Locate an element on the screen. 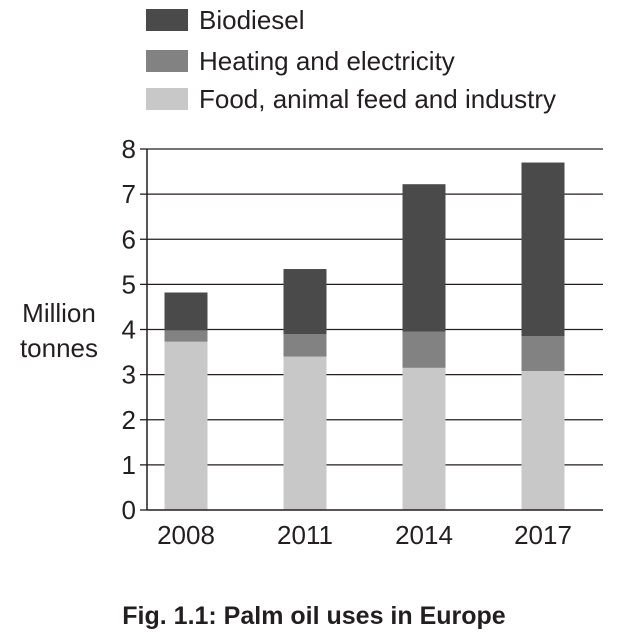 This screenshot has height=643, width=620. x-tick-label-2011: 2011 is located at coordinates (305, 535).